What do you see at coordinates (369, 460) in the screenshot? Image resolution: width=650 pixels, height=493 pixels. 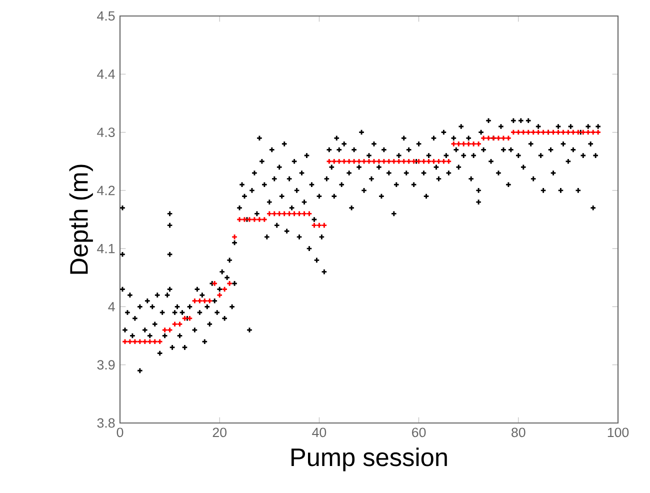 I see `x-axis-title: Pump session` at bounding box center [369, 460].